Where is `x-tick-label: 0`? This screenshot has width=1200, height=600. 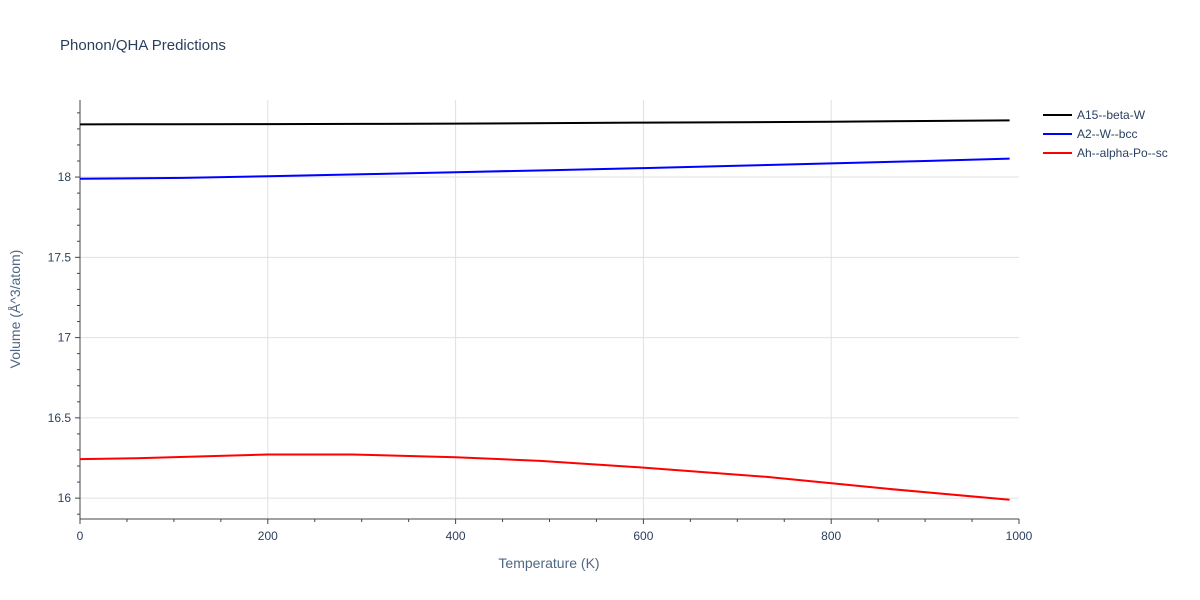
x-tick-label: 0 is located at coordinates (80, 536).